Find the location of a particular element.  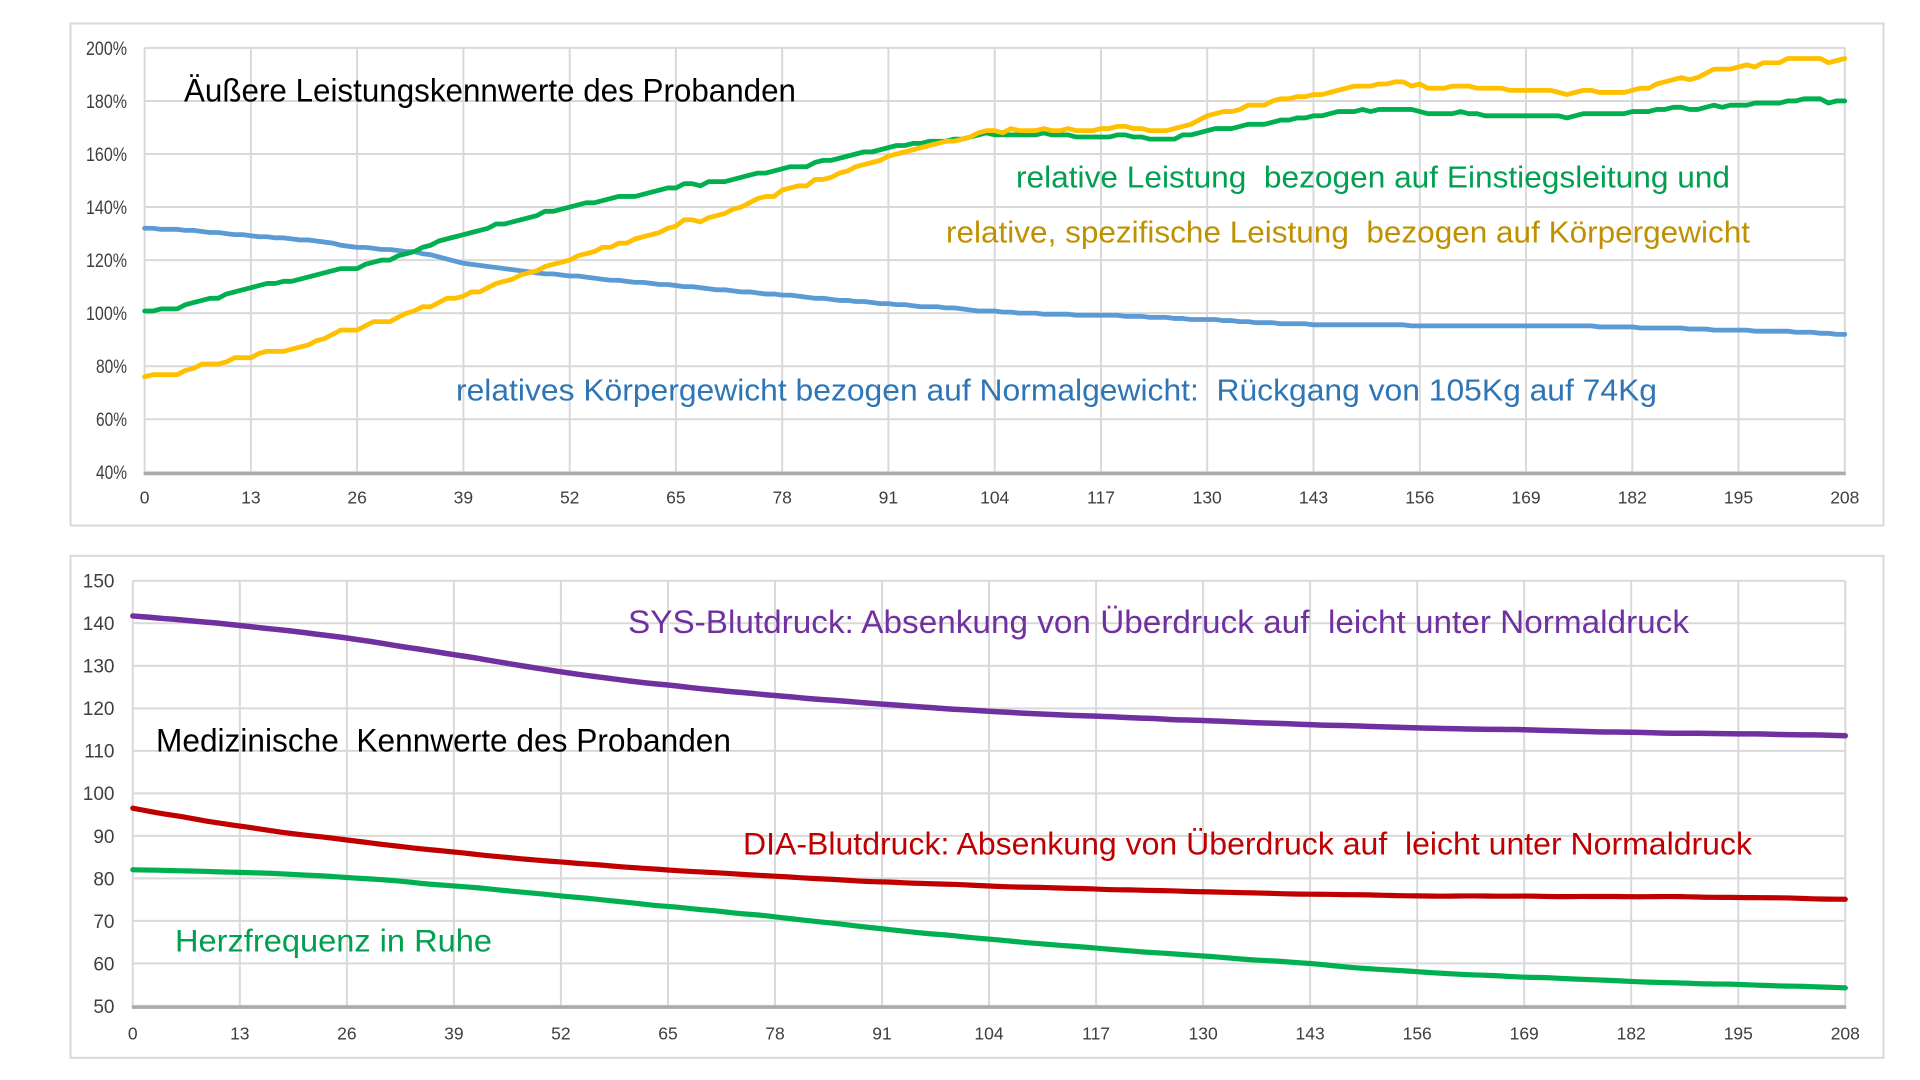

svg-text: 50 is located at coordinates (103, 1007).